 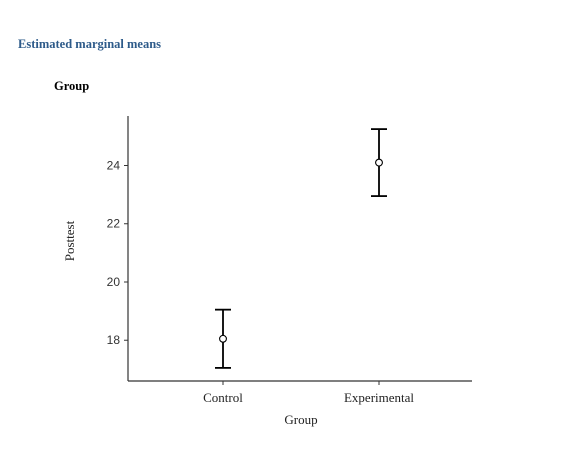 I want to click on y-axis-title: Posttest, so click(x=69, y=240).